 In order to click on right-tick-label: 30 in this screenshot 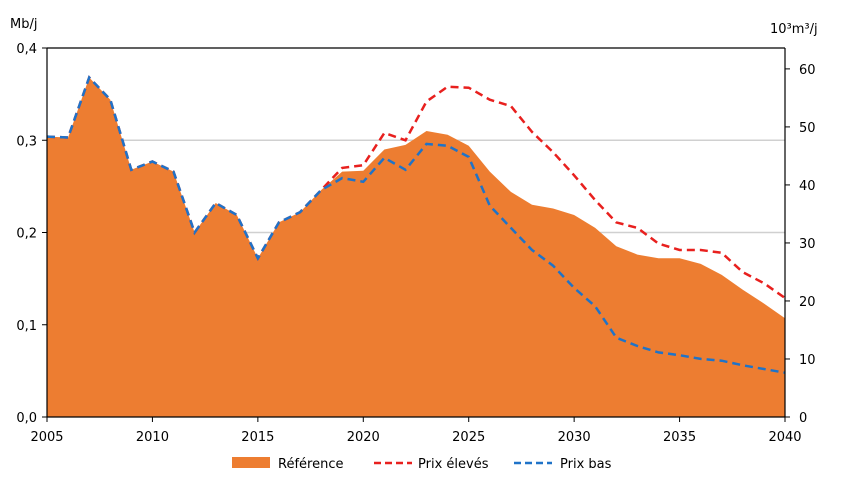, I will do `click(807, 244)`.